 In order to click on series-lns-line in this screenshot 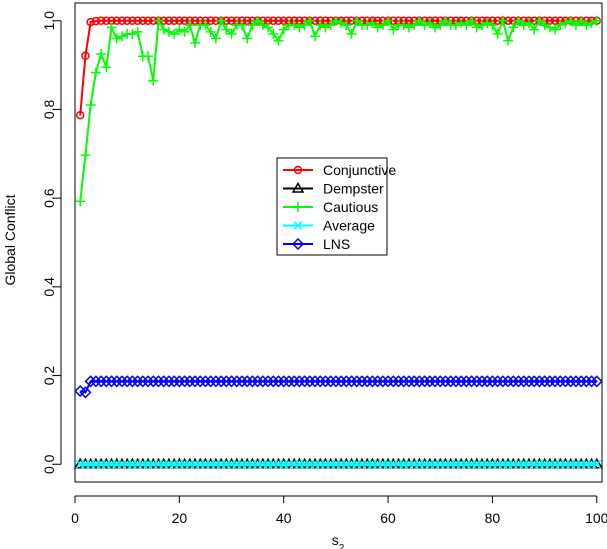, I will do `click(338, 387)`.